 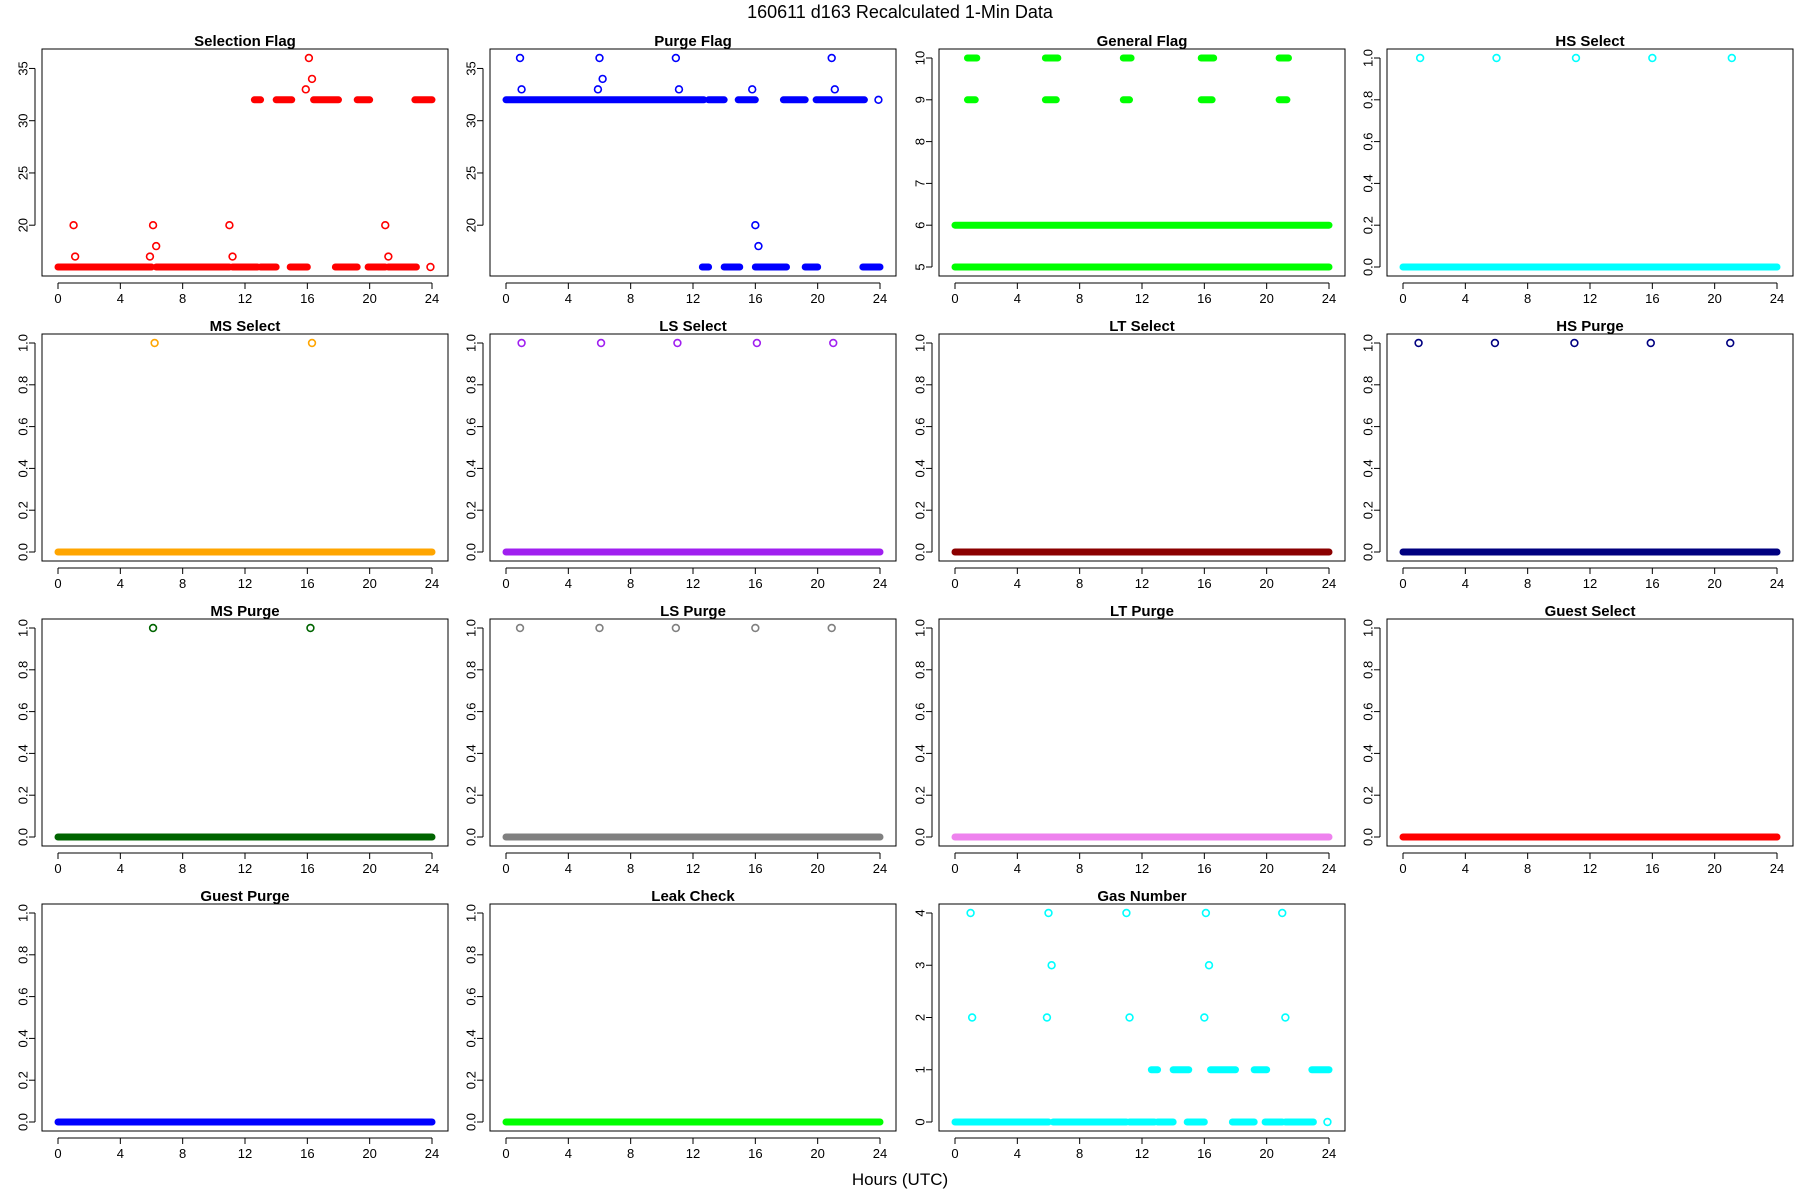 What do you see at coordinates (693, 611) in the screenshot?
I see `plot-title: LS Purge` at bounding box center [693, 611].